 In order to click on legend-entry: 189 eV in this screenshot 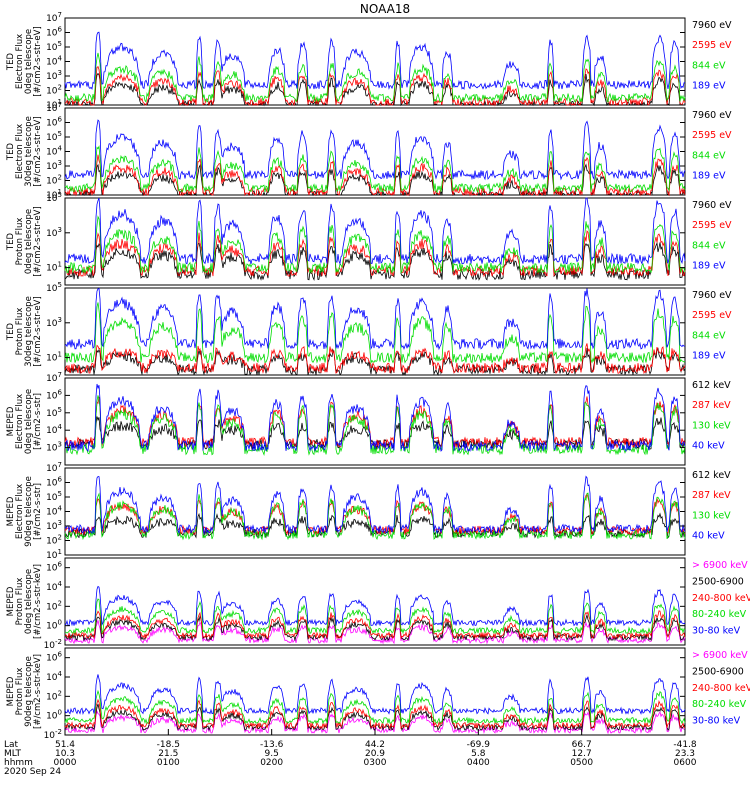, I will do `click(709, 176)`.